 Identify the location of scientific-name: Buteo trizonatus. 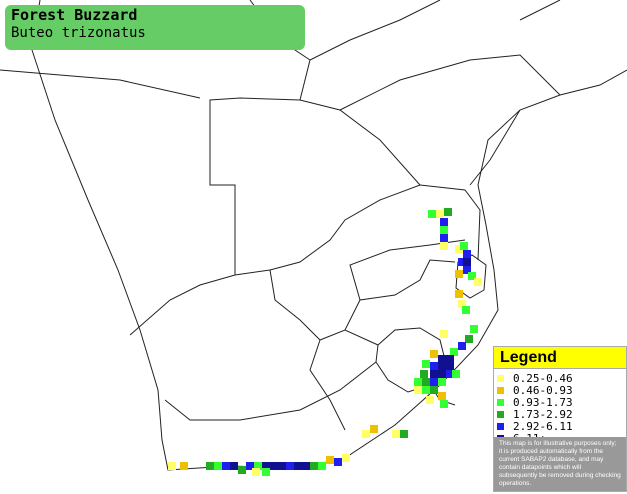
(78, 33).